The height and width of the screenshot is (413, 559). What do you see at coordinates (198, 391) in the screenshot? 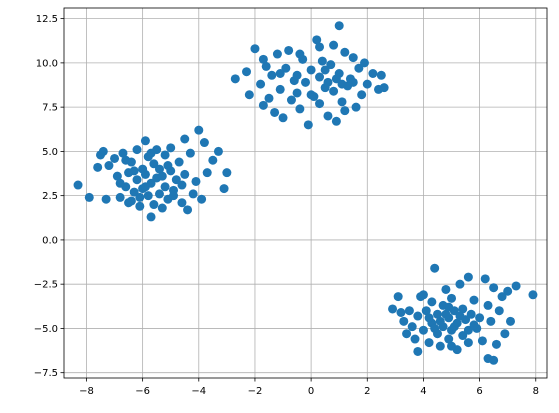
I see `x-tick-label: −4` at bounding box center [198, 391].